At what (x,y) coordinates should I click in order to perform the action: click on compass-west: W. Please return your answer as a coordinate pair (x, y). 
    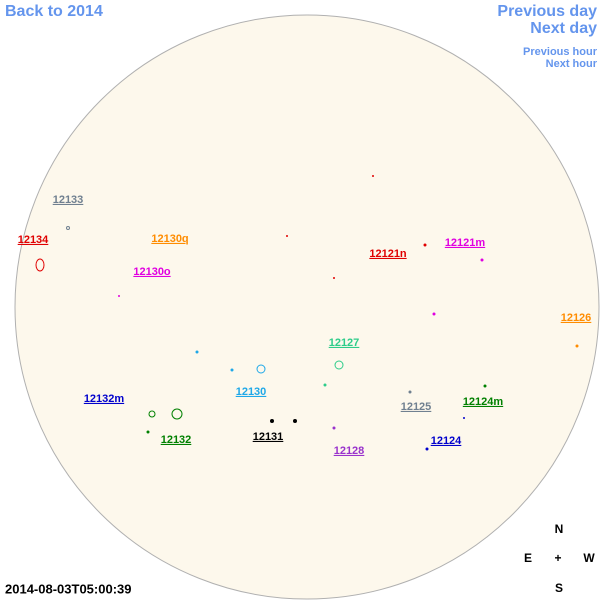
    Looking at the image, I should click on (589, 558).